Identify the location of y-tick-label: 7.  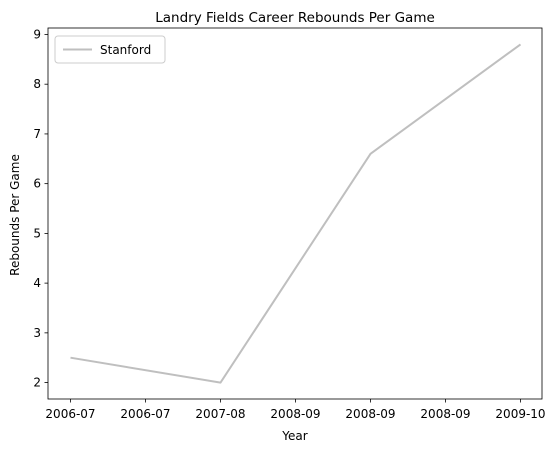
(37, 134).